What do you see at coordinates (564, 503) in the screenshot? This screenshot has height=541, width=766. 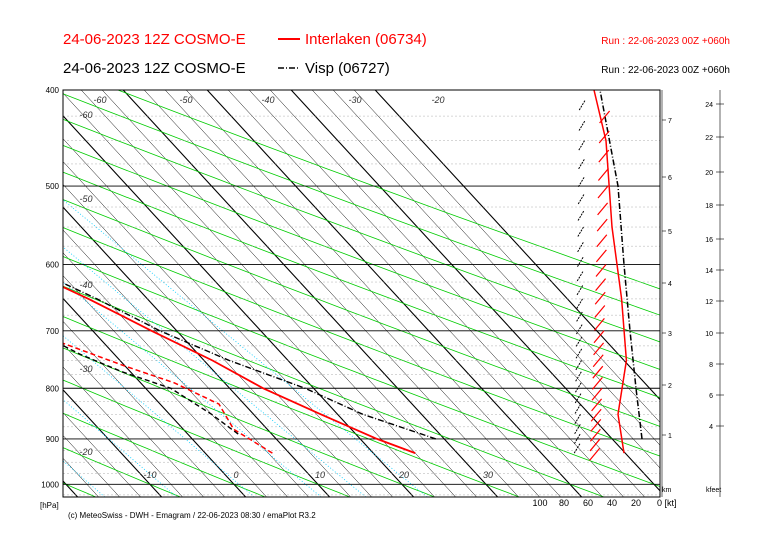 I see `wind-speed-tick-label: 80` at bounding box center [564, 503].